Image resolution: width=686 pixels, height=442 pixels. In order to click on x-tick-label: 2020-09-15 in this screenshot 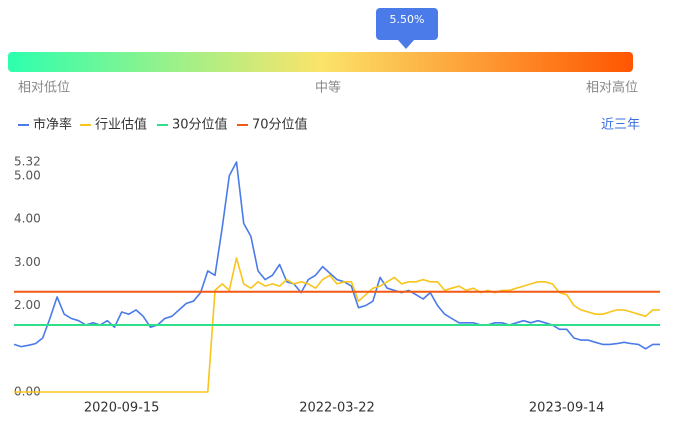, I will do `click(122, 408)`.